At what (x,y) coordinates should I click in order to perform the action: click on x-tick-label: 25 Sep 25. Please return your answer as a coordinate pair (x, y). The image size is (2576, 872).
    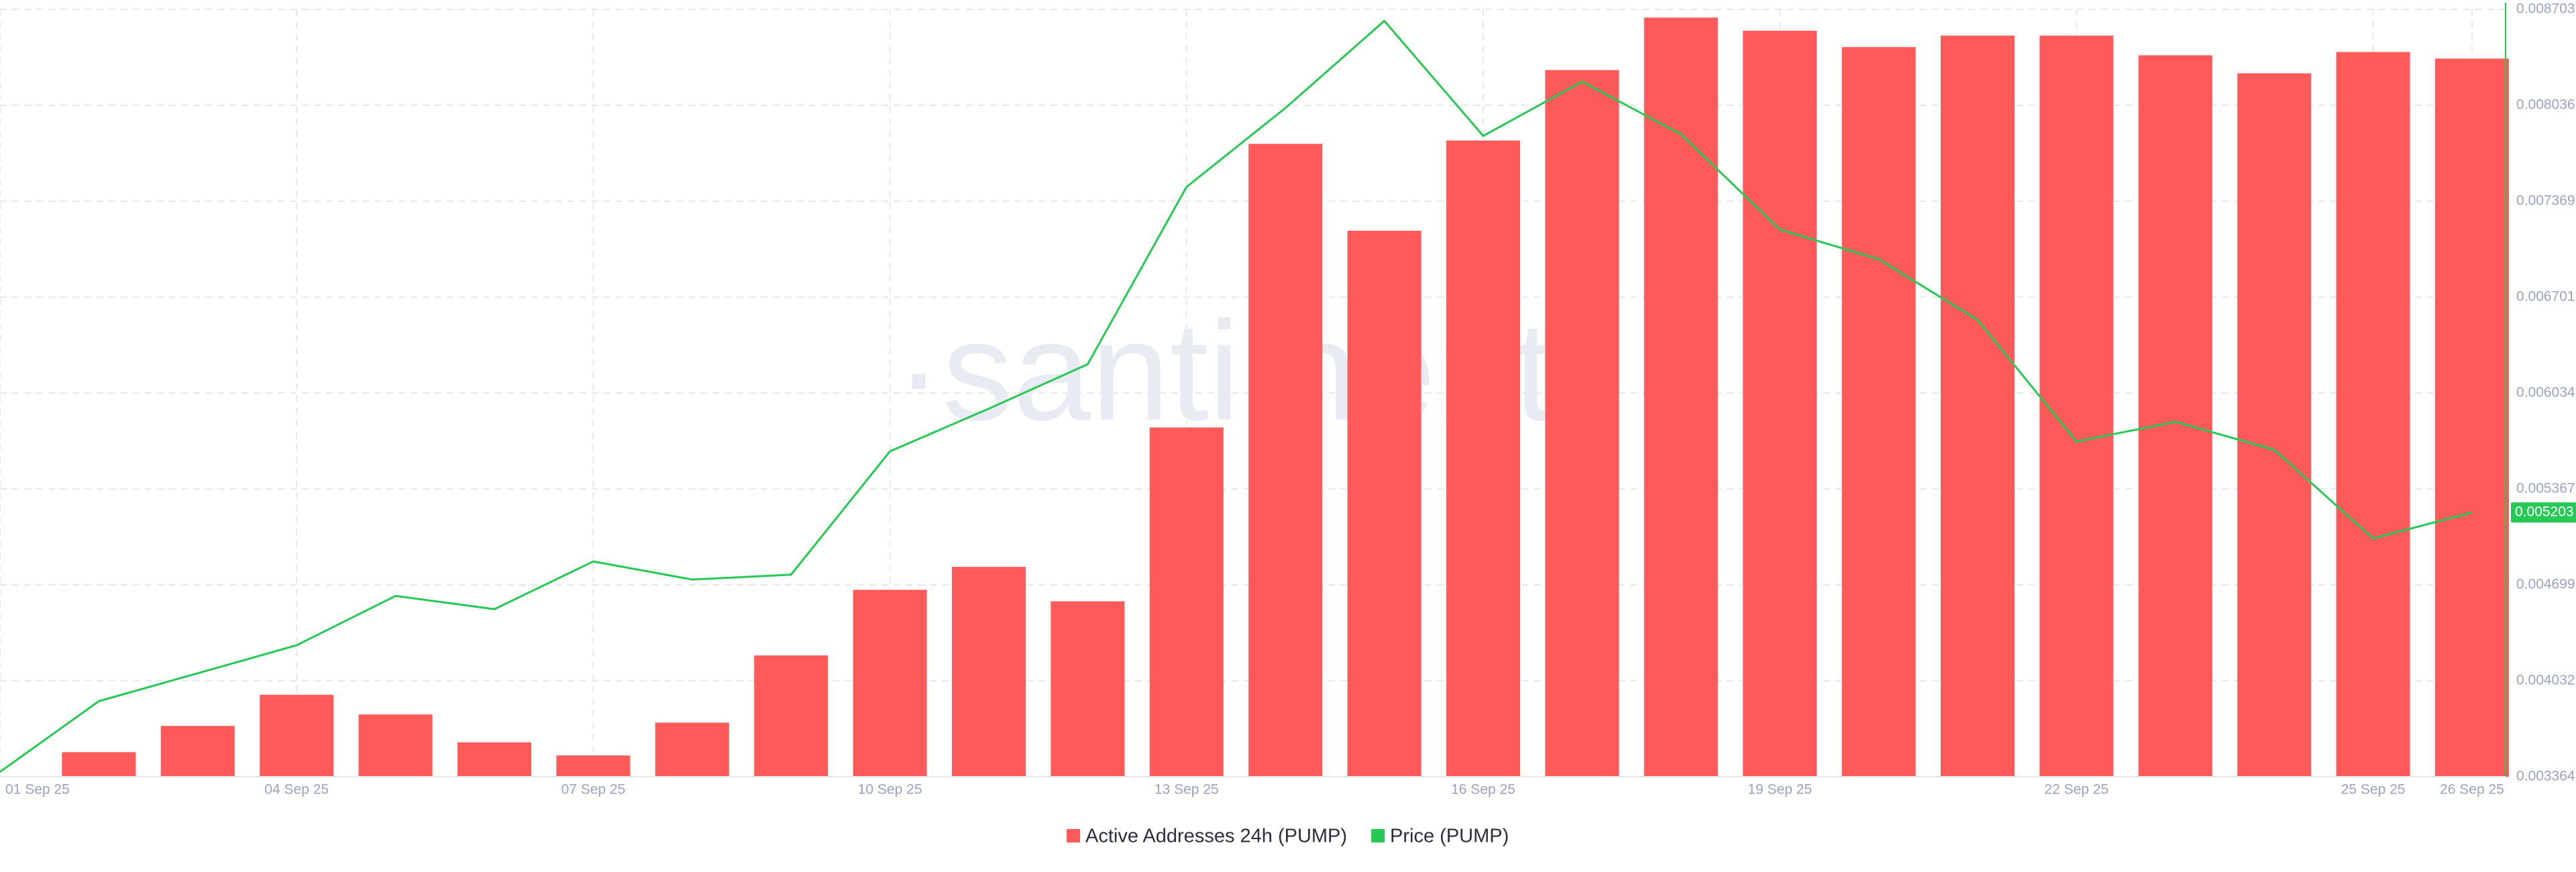
    Looking at the image, I should click on (2373, 790).